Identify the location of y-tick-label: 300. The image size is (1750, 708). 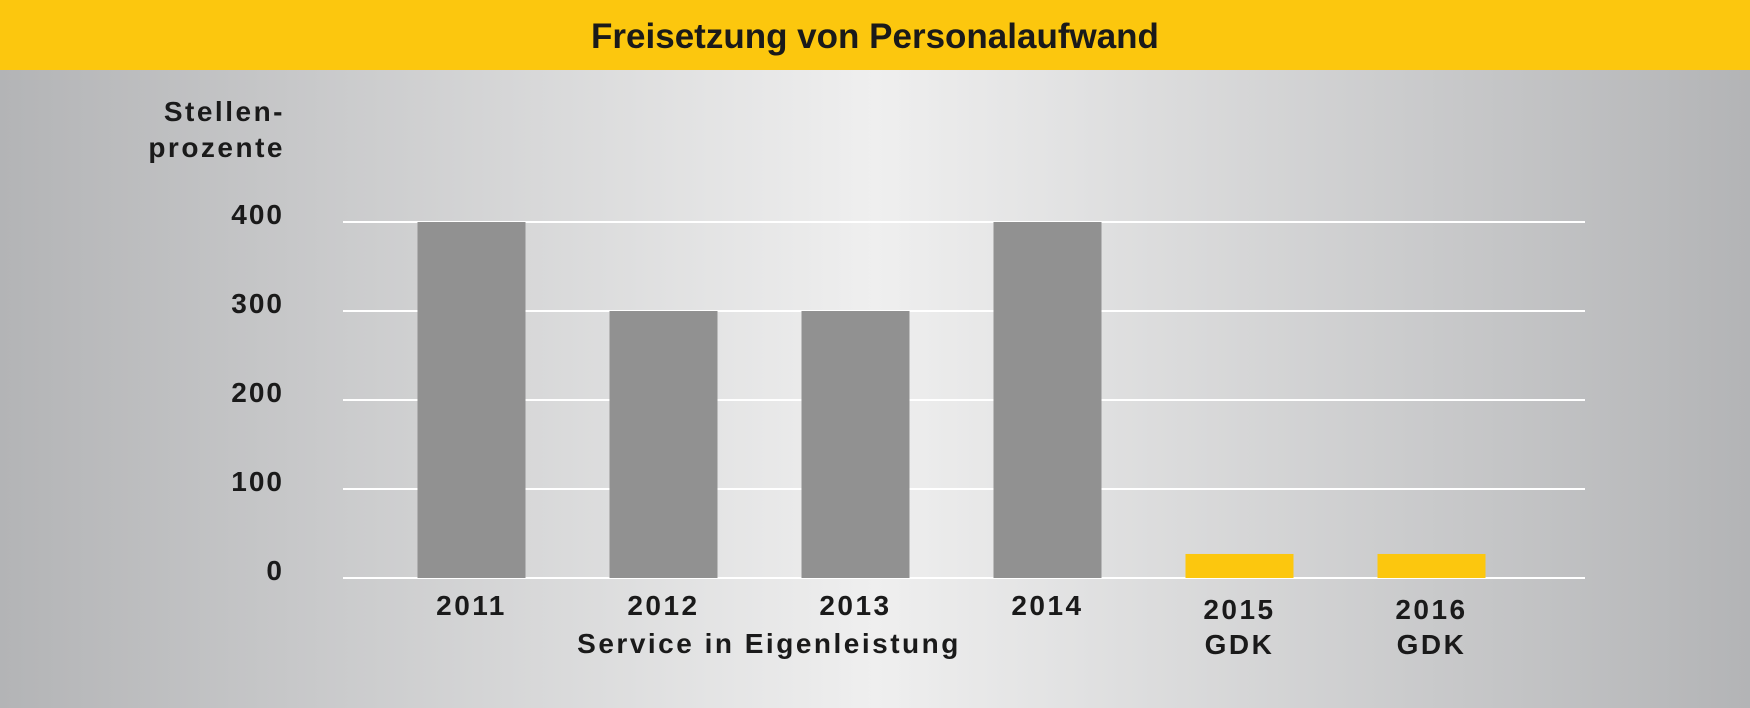
(257, 303).